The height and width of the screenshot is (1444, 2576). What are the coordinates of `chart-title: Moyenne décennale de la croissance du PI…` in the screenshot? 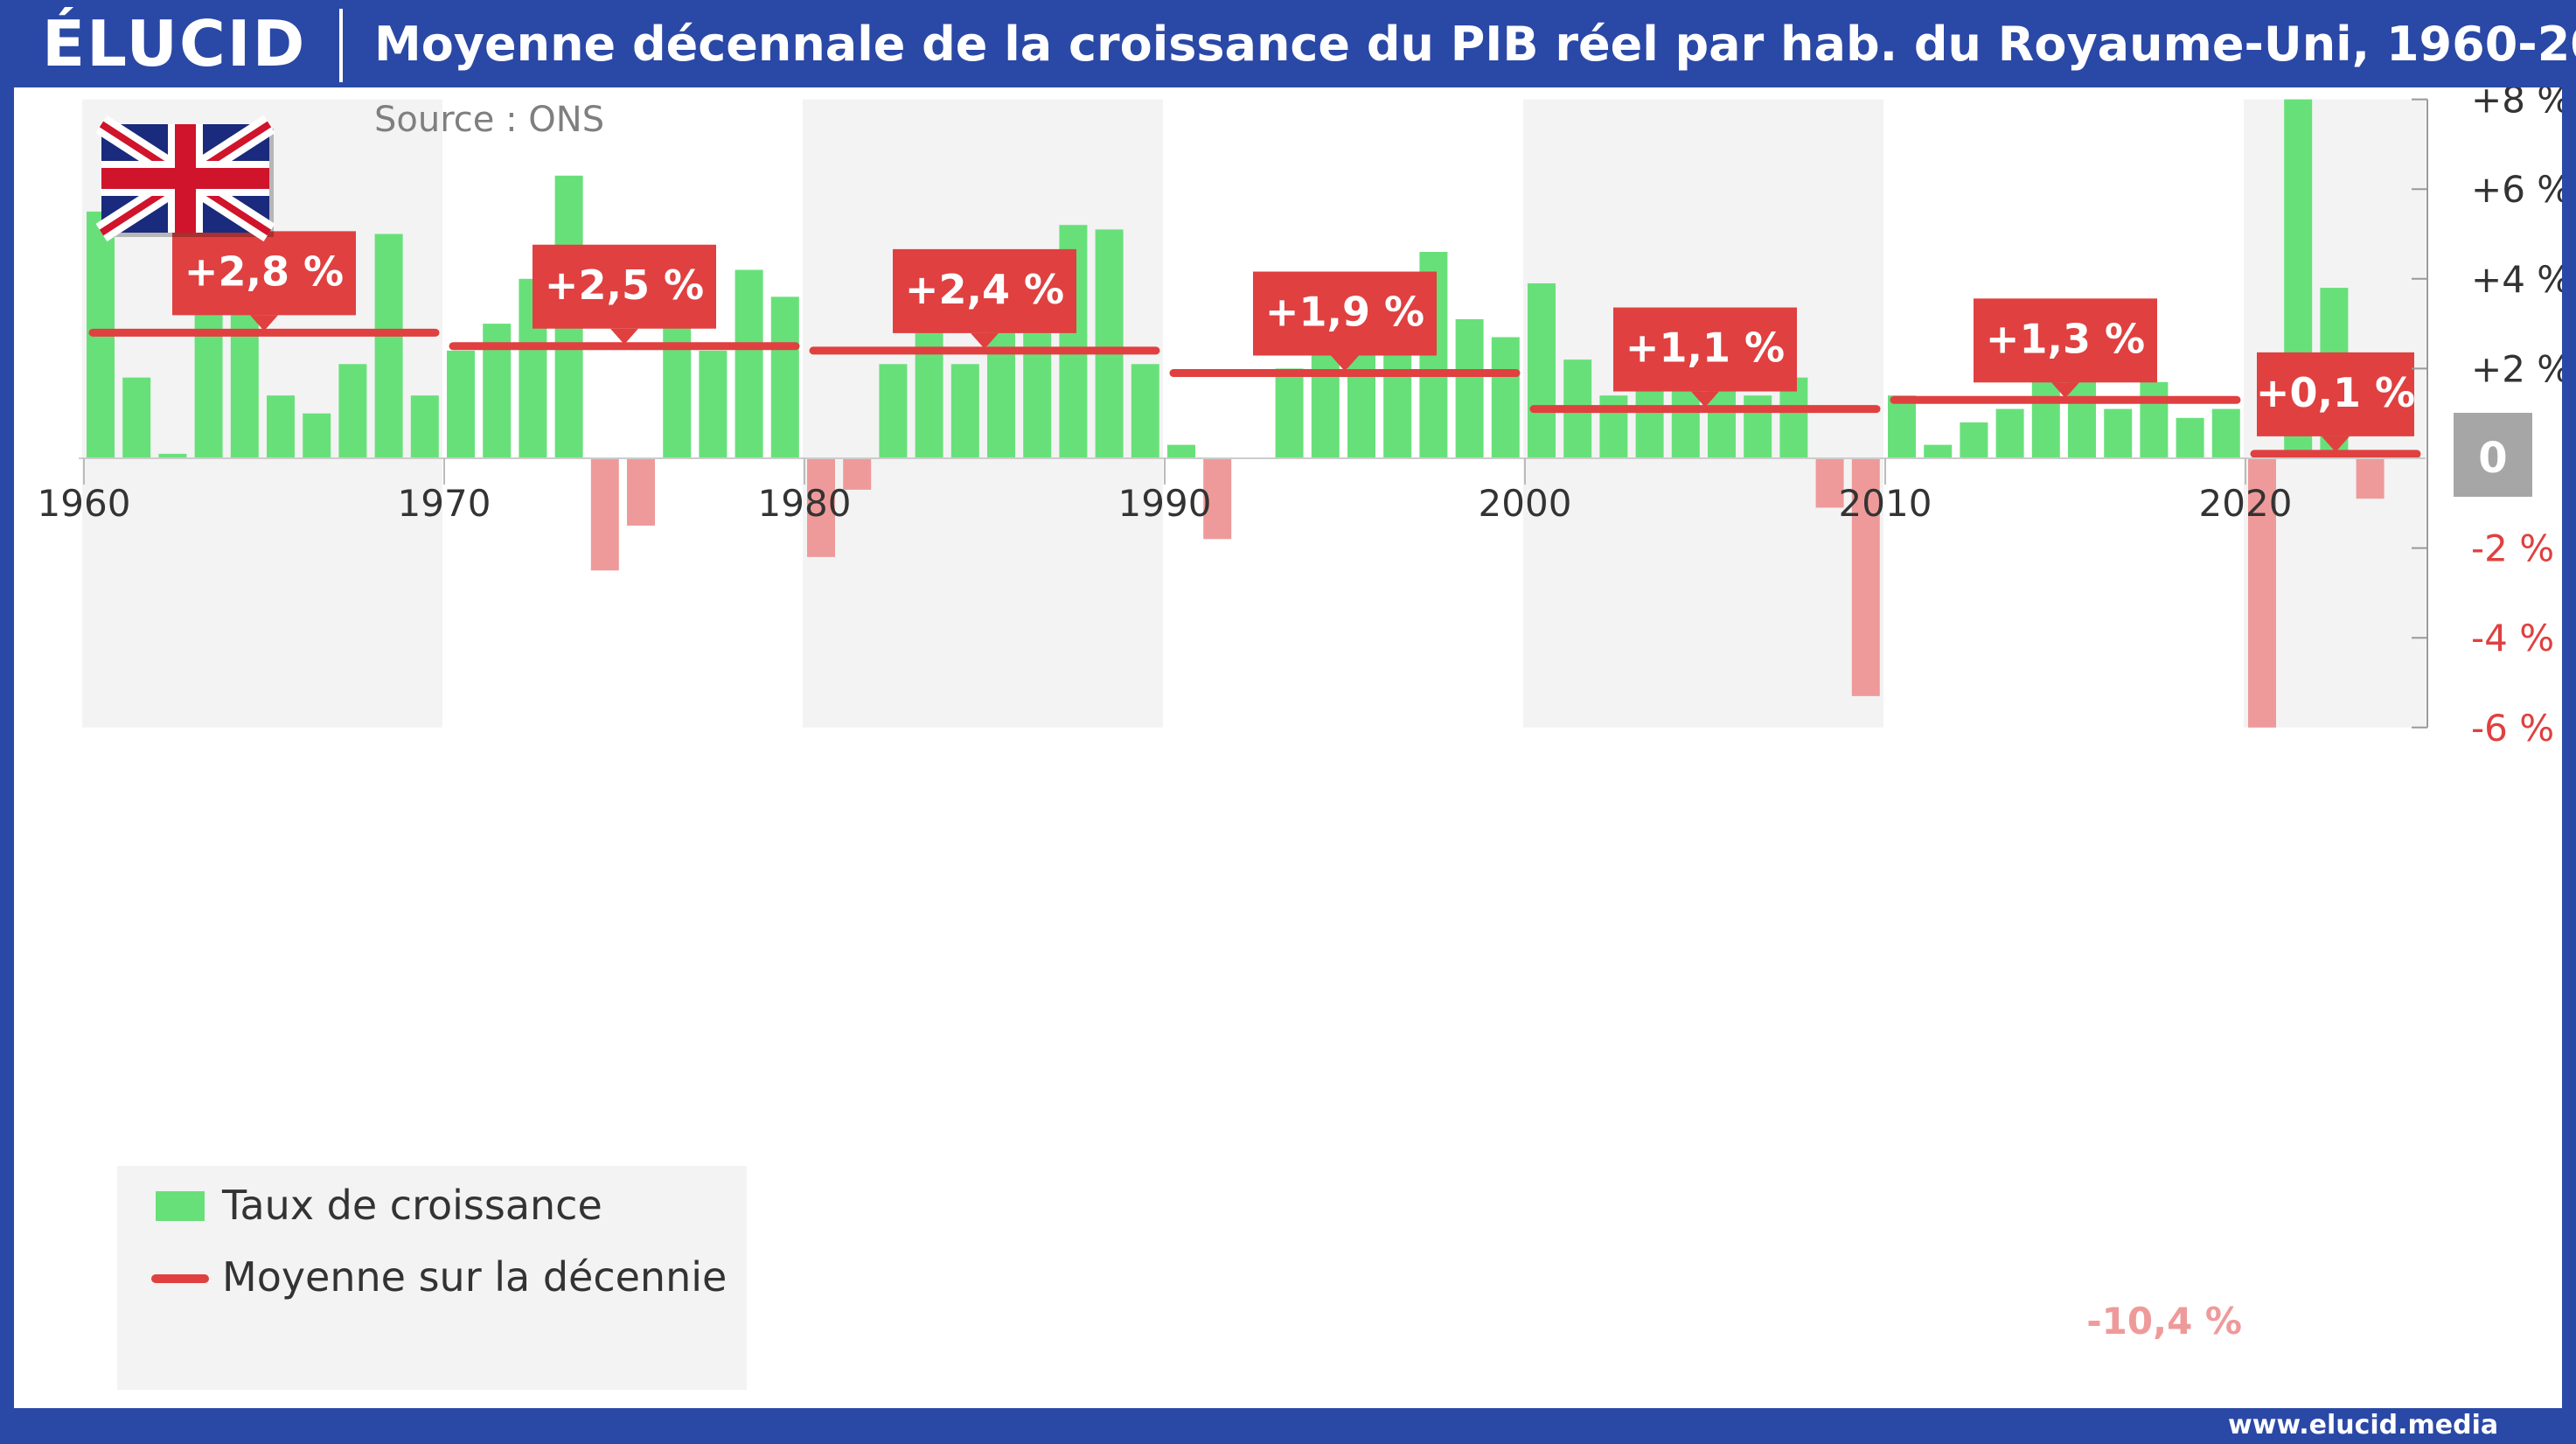 It's located at (1475, 44).